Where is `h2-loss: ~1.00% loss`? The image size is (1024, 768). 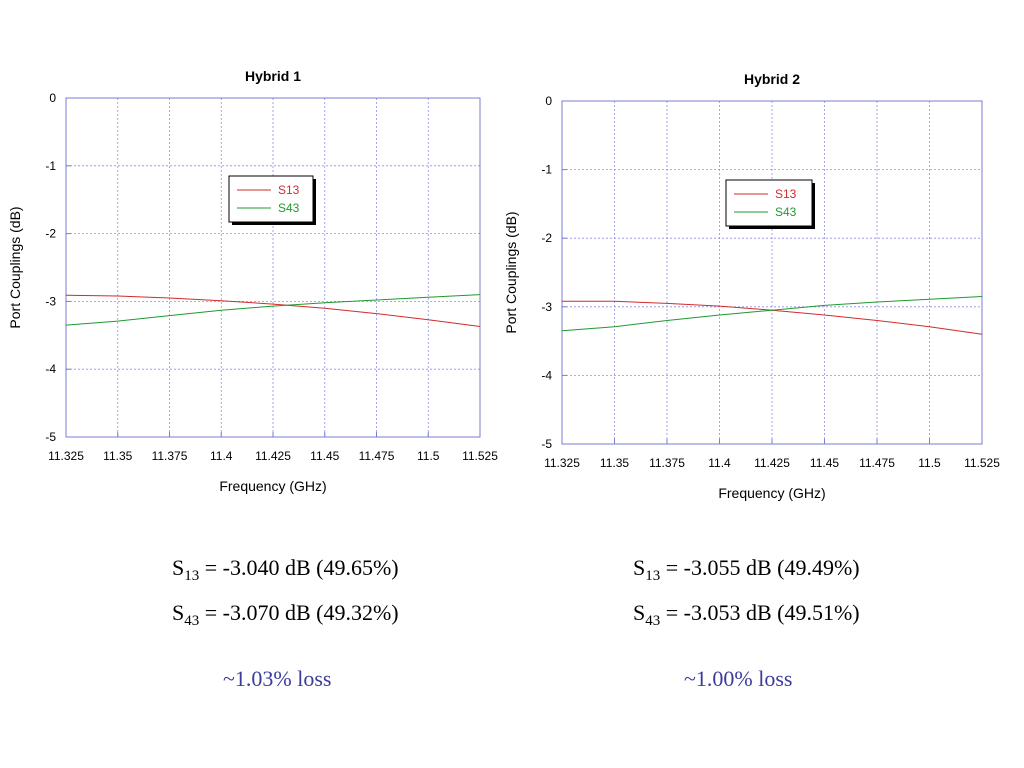
h2-loss: ~1.00% loss is located at coordinates (738, 678).